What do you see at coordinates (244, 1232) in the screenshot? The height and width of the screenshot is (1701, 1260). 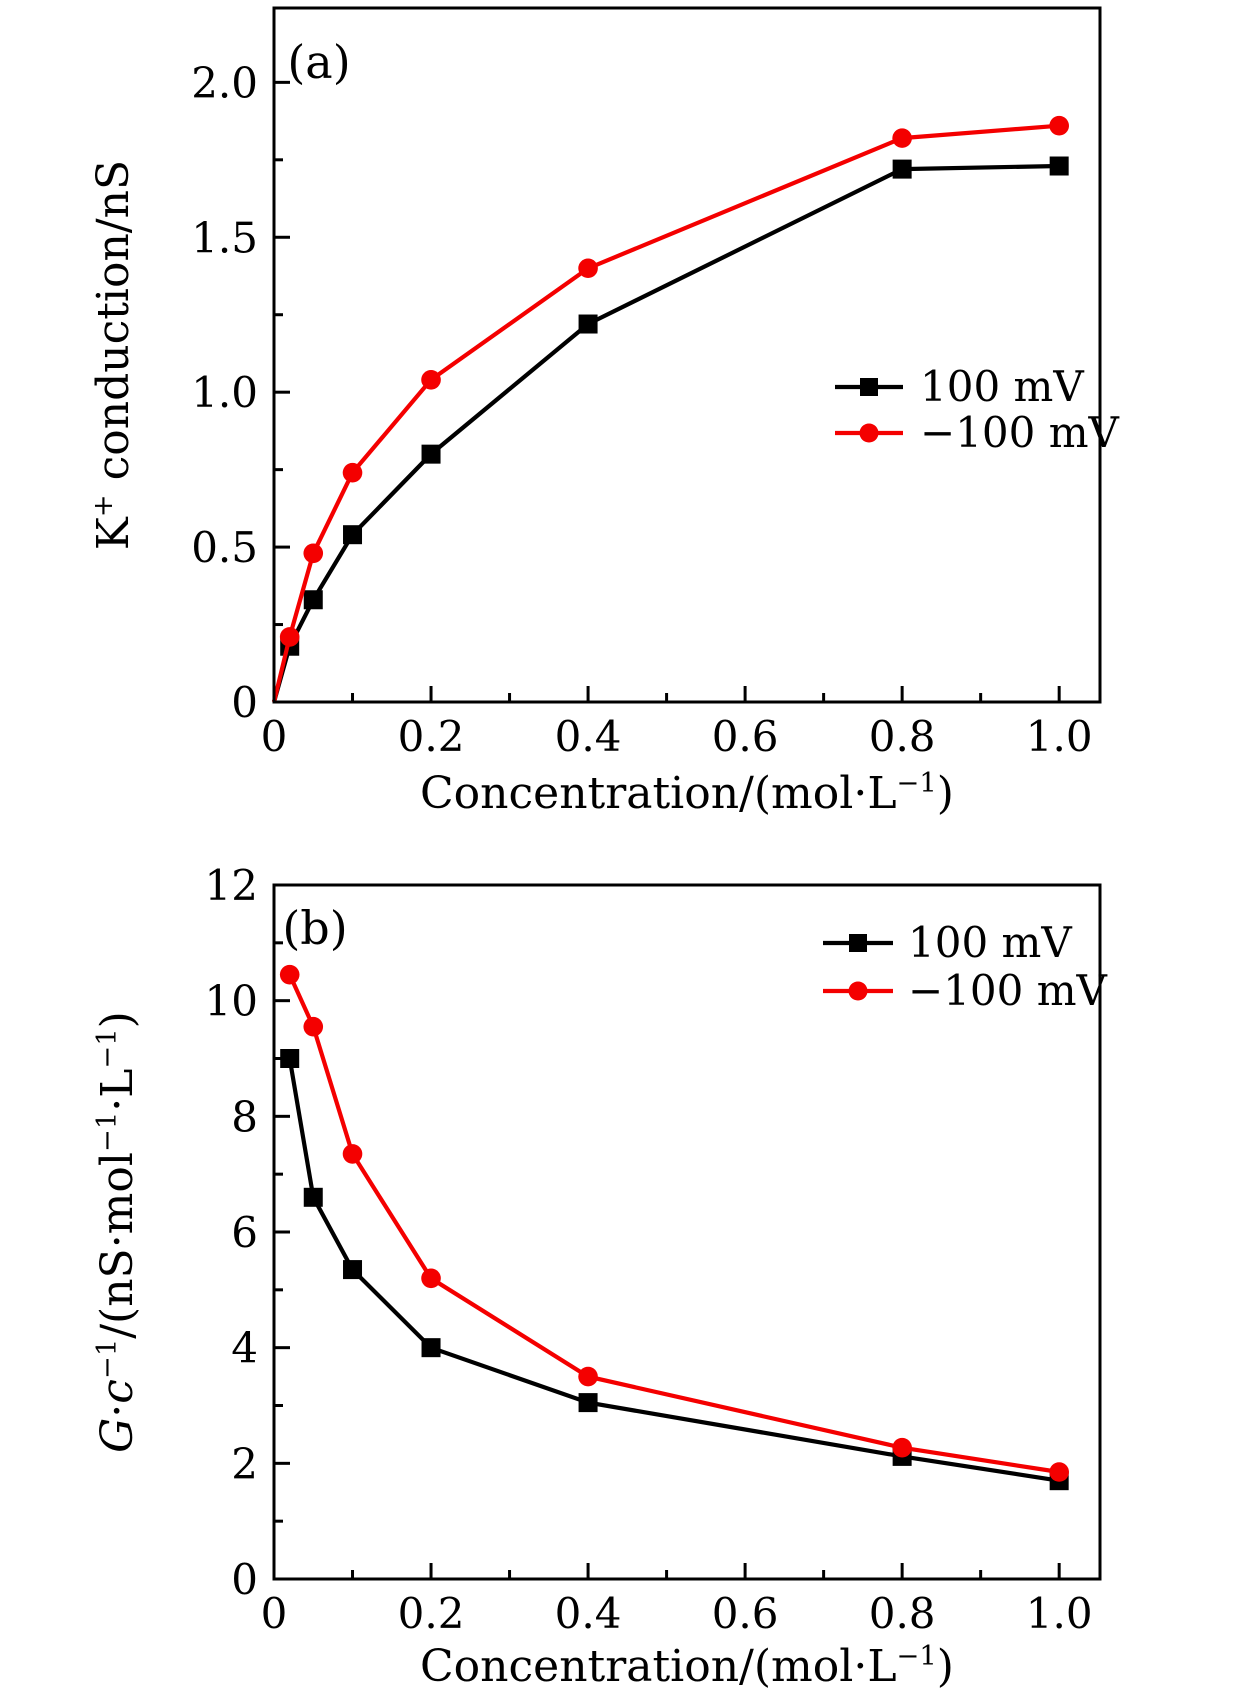 I see `y-tick-label: 6` at bounding box center [244, 1232].